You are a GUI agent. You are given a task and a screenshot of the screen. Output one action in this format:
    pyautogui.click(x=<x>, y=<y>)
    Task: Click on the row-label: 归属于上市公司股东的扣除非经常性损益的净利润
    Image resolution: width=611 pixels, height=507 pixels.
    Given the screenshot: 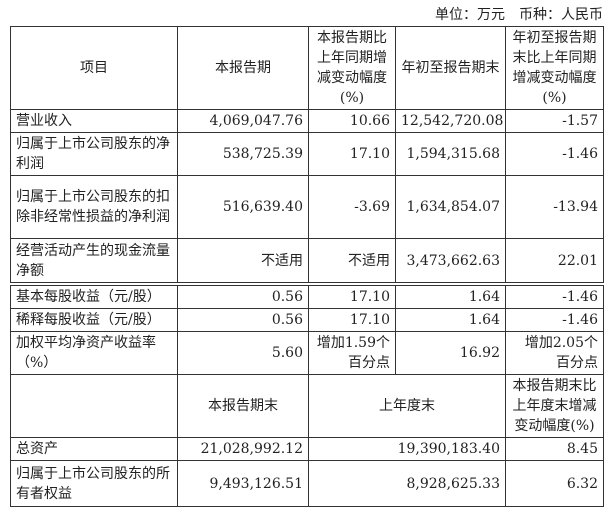 What is the action you would take?
    pyautogui.click(x=94, y=207)
    